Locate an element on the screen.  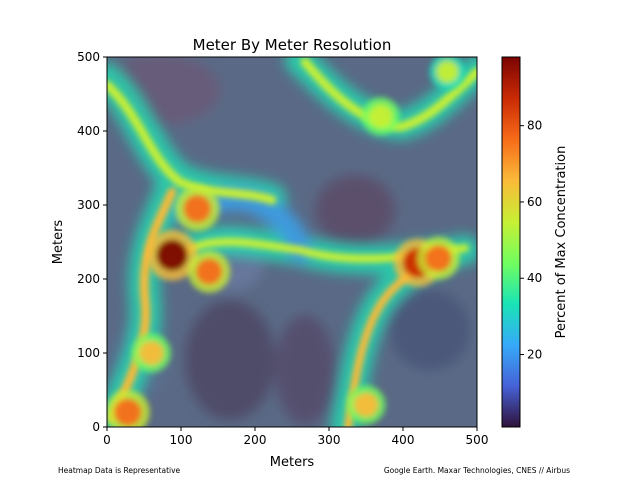
colorbar-tick-label: 60 is located at coordinates (534, 202).